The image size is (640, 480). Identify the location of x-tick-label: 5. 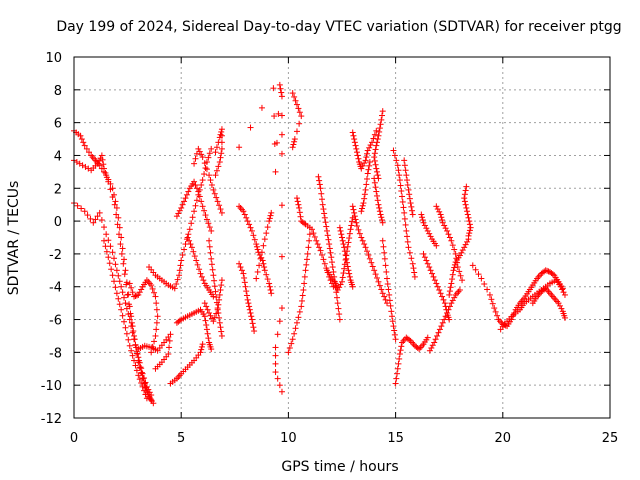
(181, 438).